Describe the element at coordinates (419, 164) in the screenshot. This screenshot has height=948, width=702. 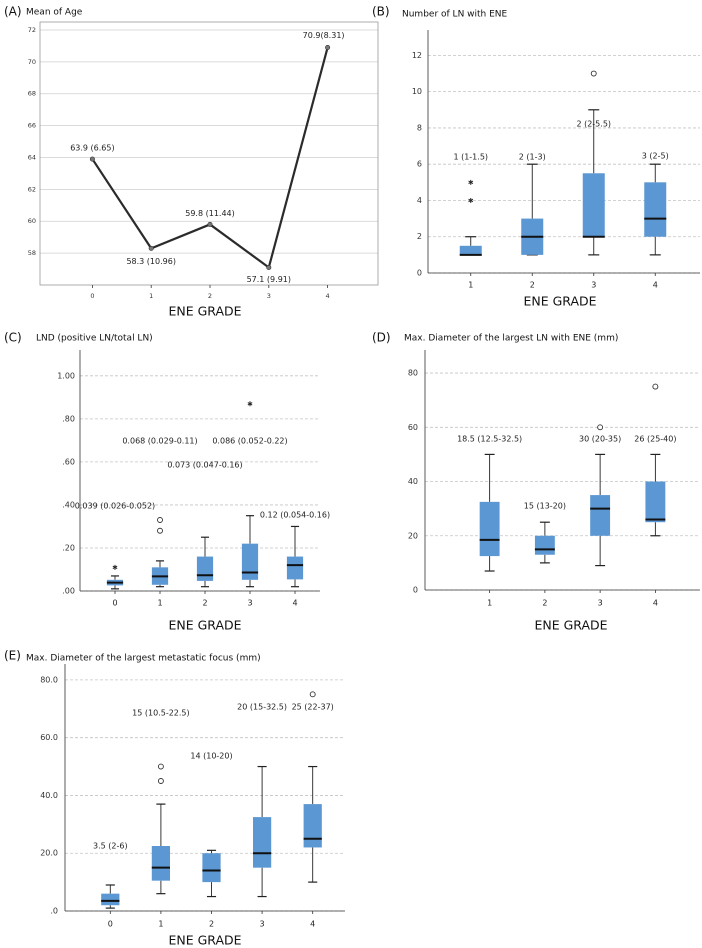
I see `y-tick-label: 6` at that location.